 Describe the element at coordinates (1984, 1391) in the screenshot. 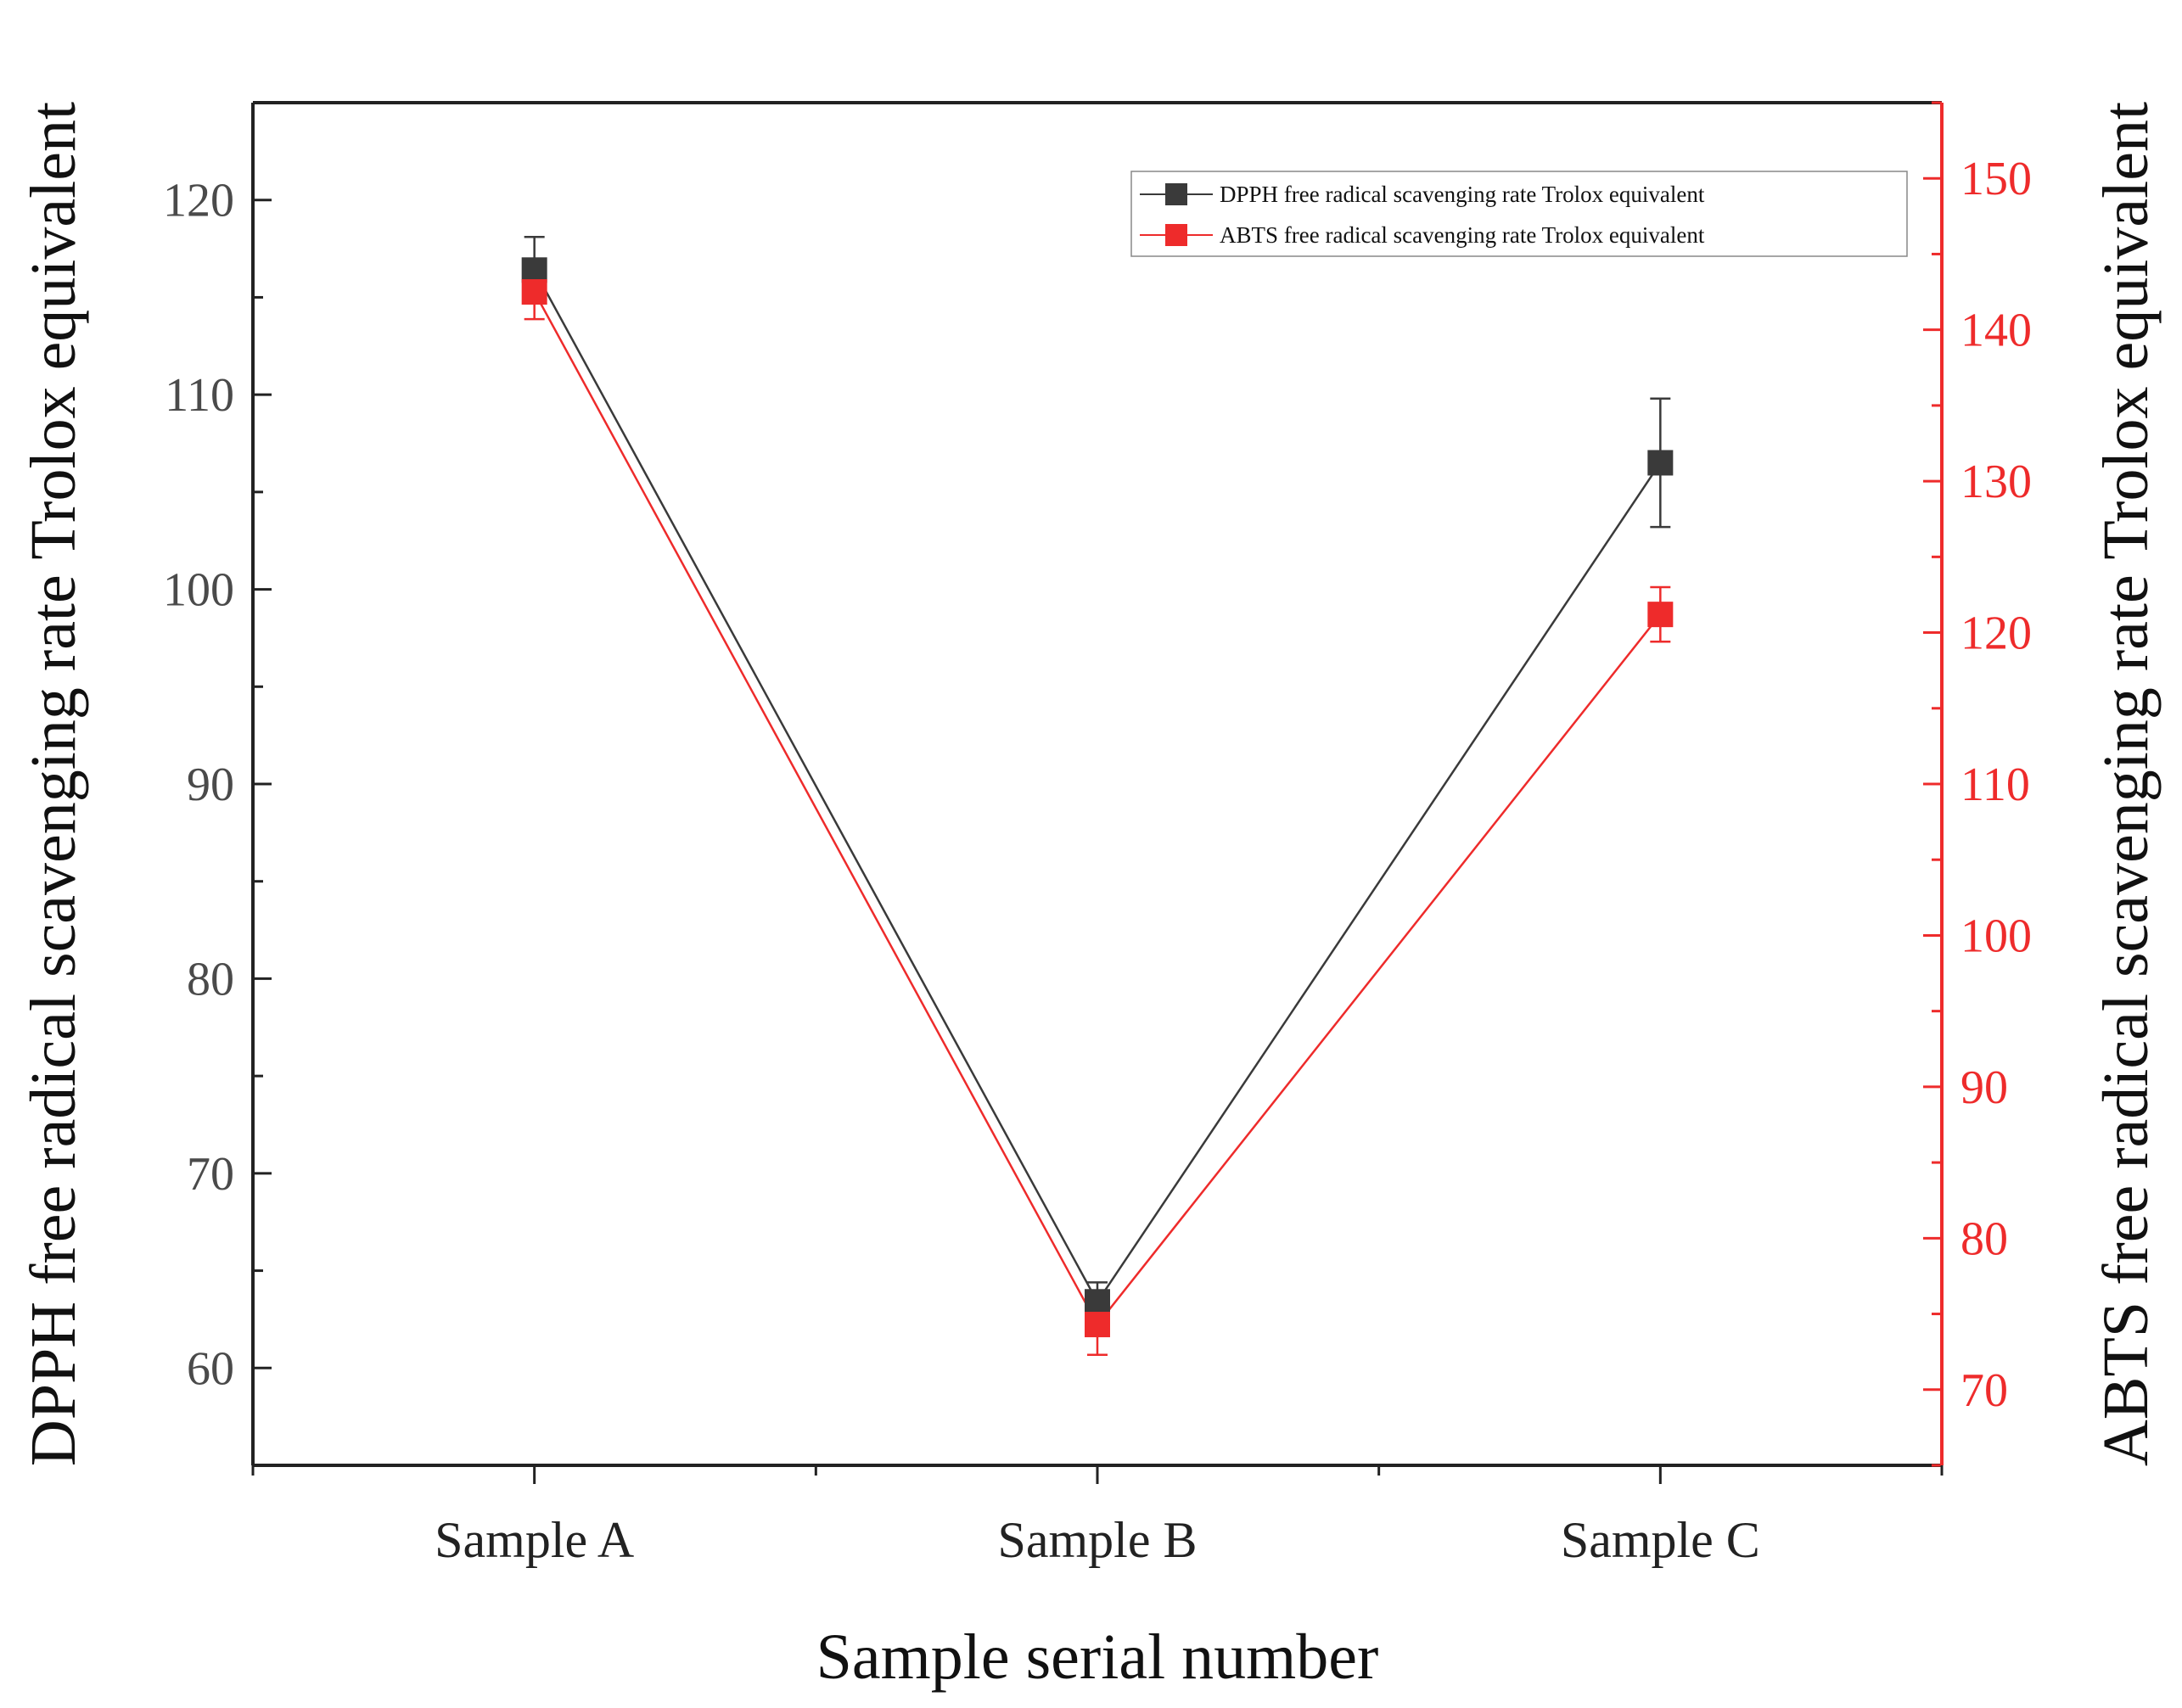

I see `right-y-tick-label: 70` at that location.